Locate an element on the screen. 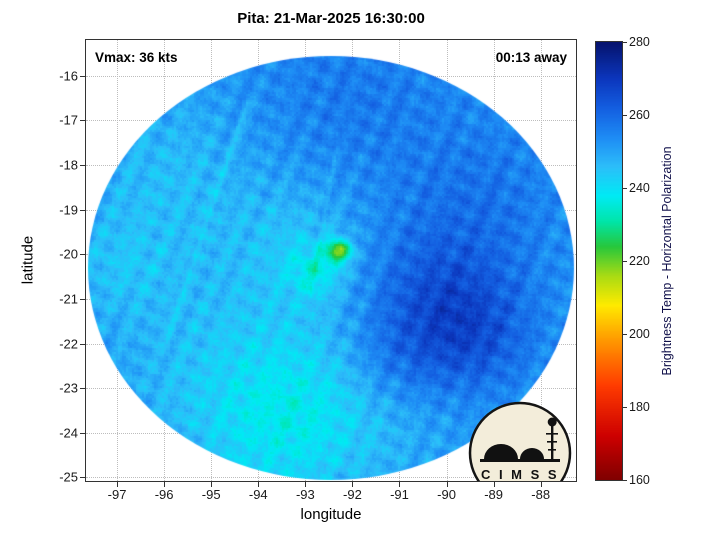 The height and width of the screenshot is (540, 720). y-tick-label: -18 is located at coordinates (68, 165).